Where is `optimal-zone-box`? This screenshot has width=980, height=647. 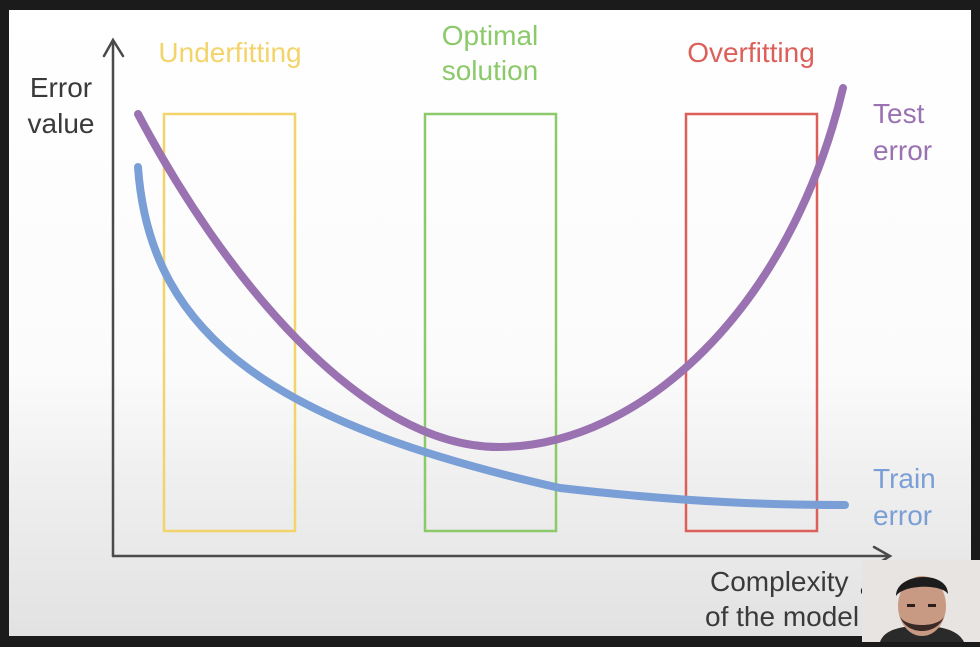 optimal-zone-box is located at coordinates (490, 322).